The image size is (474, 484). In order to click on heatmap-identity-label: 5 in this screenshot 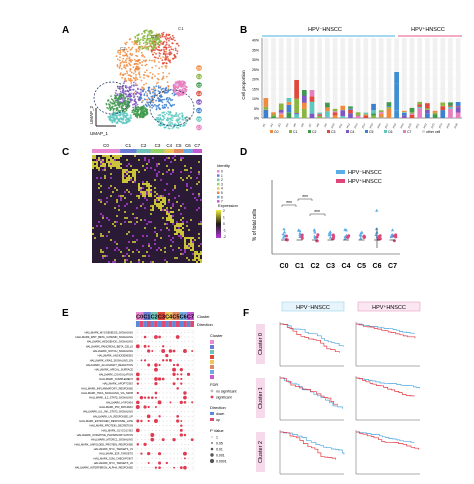, I will do `click(222, 193)`.